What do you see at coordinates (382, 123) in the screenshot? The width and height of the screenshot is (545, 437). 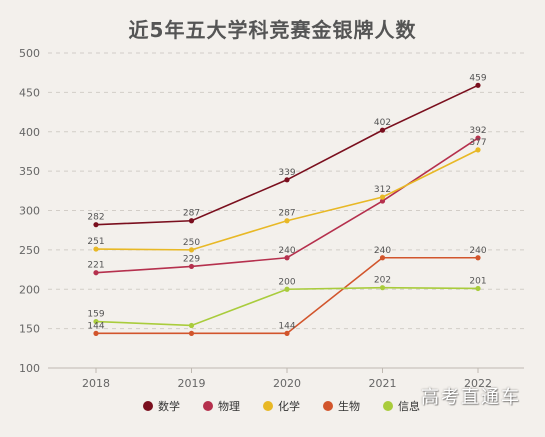 I see `data-label: 402` at bounding box center [382, 123].